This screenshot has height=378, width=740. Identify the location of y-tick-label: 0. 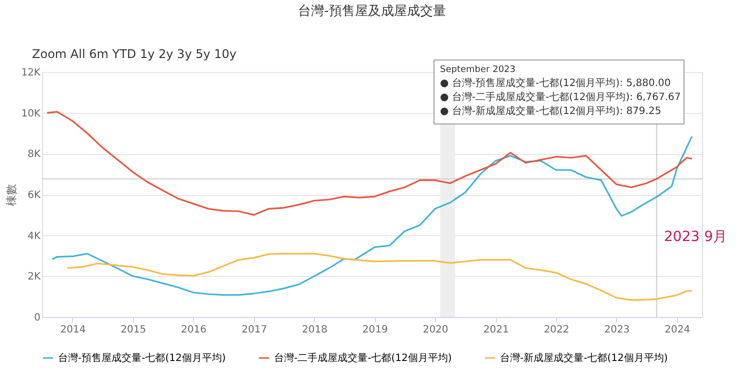
(37, 318).